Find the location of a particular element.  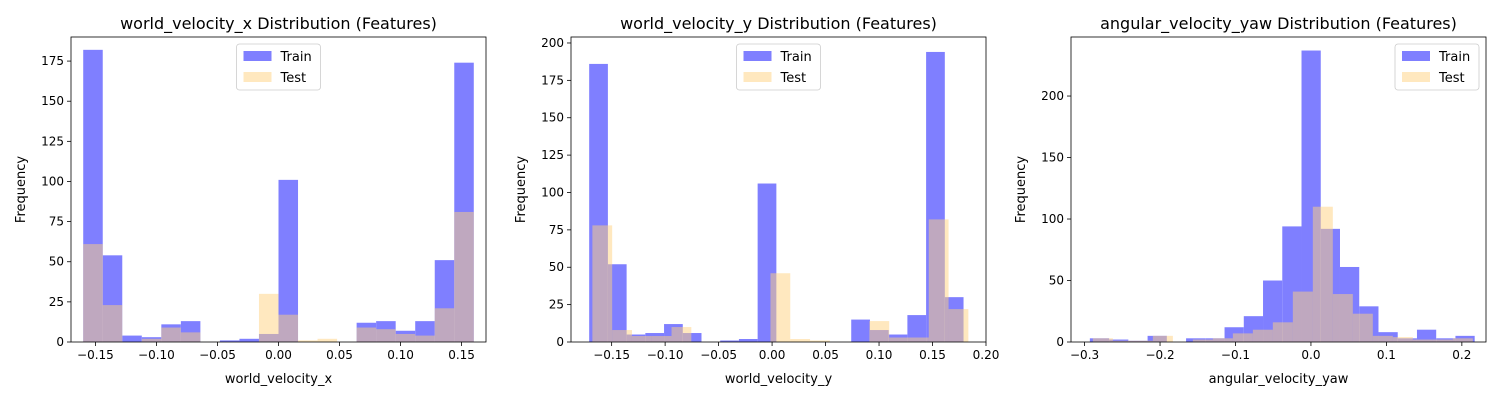

x-axis-label: world_velocity_x is located at coordinates (279, 379).